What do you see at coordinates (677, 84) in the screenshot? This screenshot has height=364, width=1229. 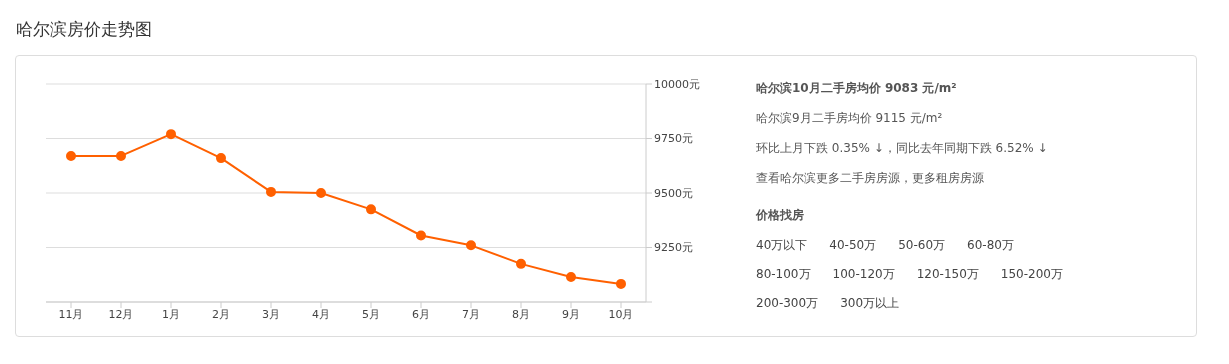 I see `y-tick-label: 10000元` at bounding box center [677, 84].